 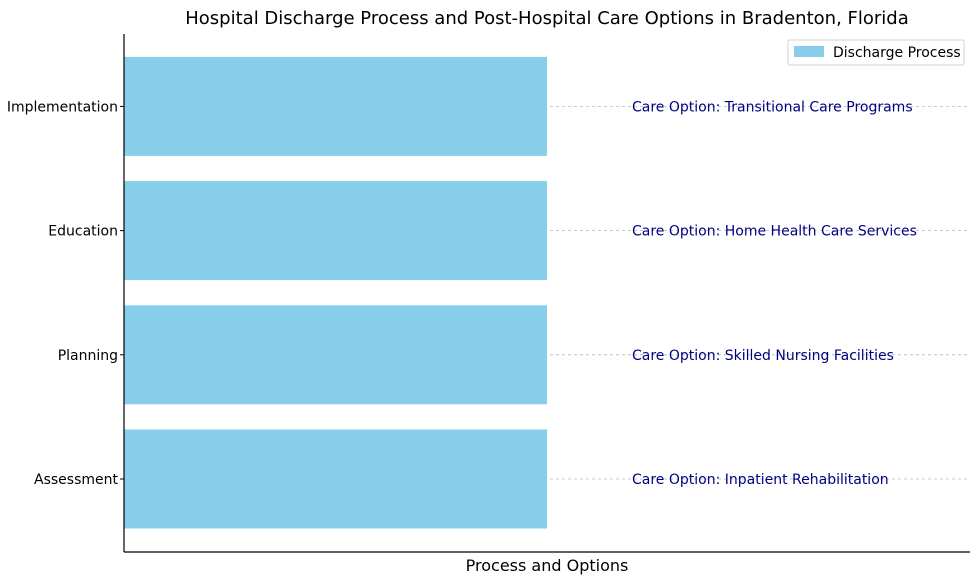 What do you see at coordinates (335, 106) in the screenshot?
I see `bar-implementation` at bounding box center [335, 106].